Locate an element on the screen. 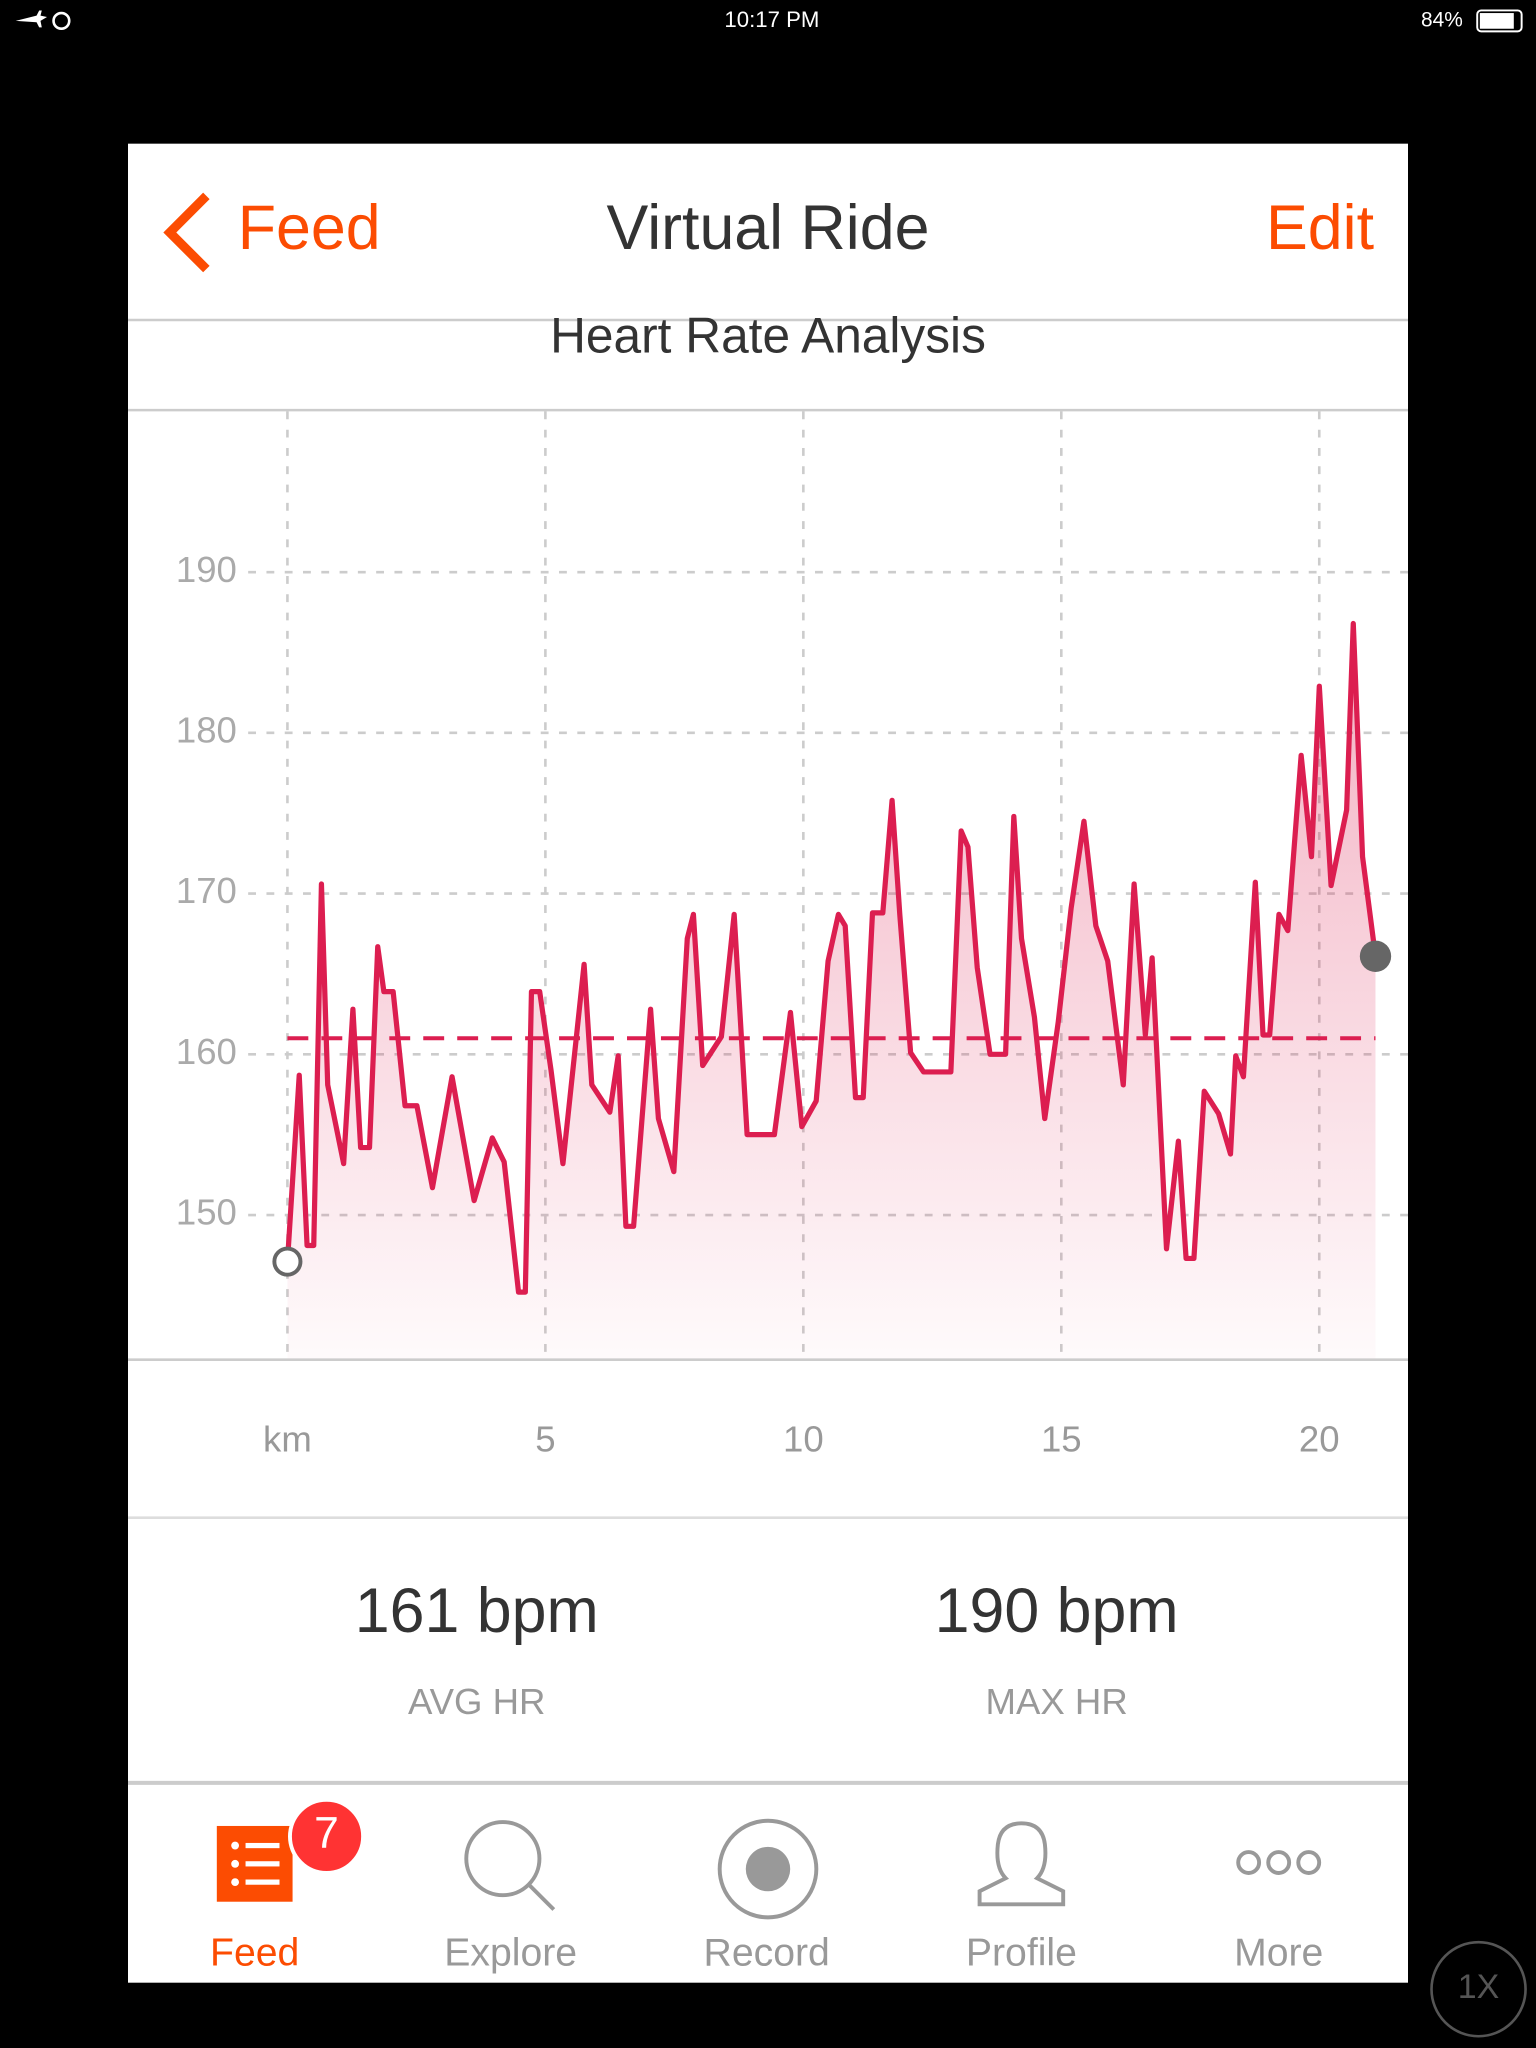 The height and width of the screenshot is (2048, 1536). y-tick-label: 160 is located at coordinates (206, 1051).